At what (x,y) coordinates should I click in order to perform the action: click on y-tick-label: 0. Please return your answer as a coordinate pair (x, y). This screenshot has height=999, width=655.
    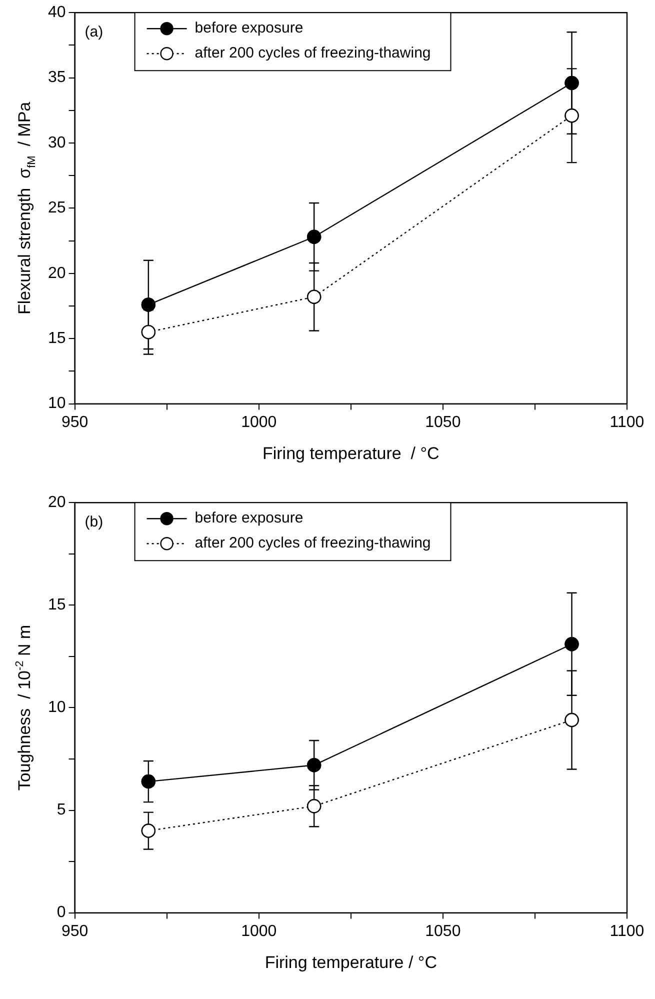
    Looking at the image, I should click on (61, 913).